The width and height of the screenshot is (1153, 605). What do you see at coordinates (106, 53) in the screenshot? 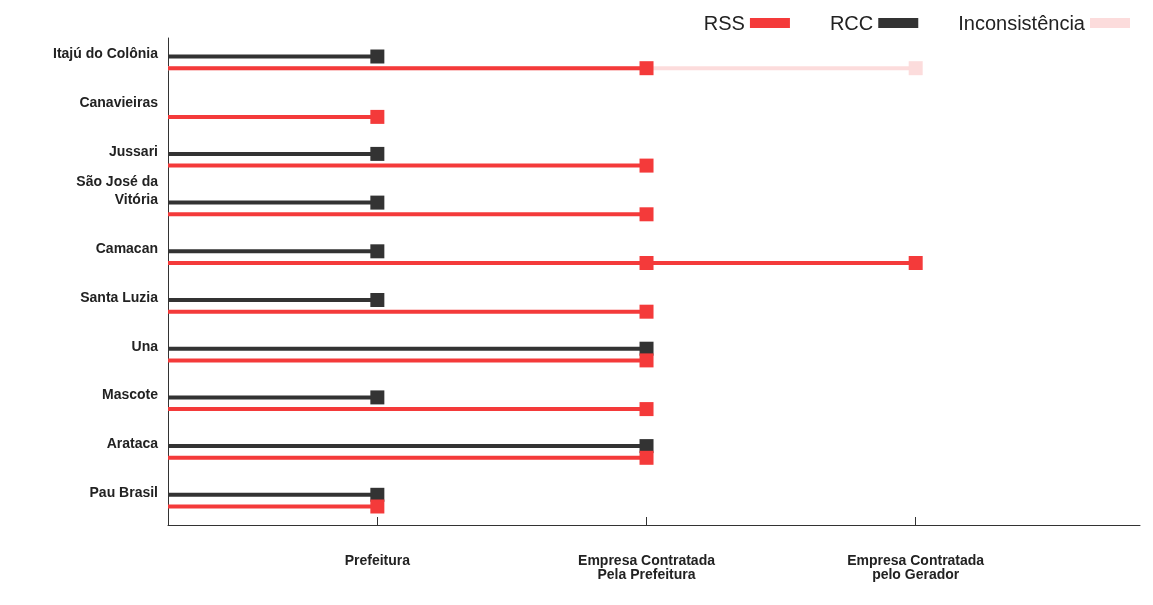
I see `y-tick-label: Itajú do Colônia` at bounding box center [106, 53].